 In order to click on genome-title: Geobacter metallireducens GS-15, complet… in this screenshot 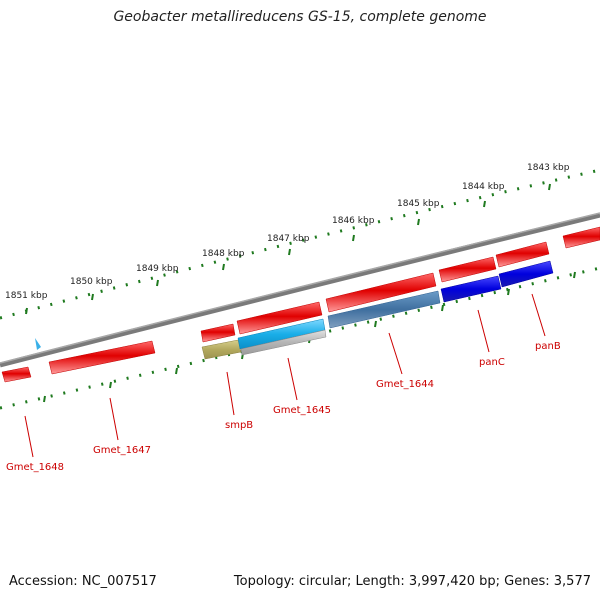, I will do `click(300, 17)`.